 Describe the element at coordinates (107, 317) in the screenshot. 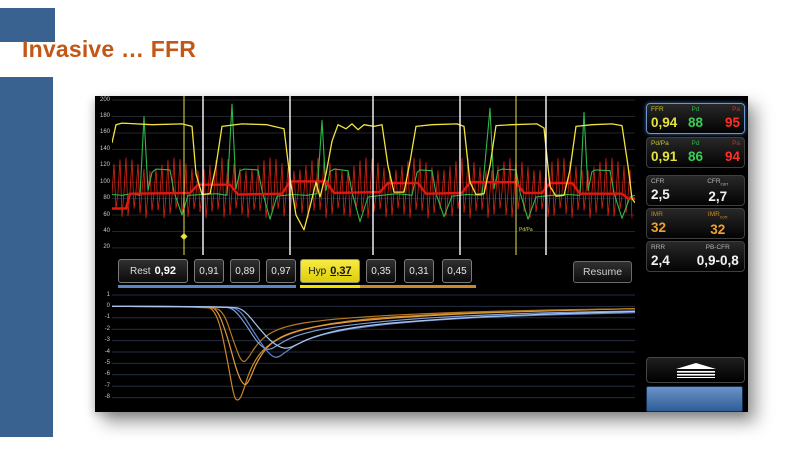

I see `axis-tick-label: -1` at that location.